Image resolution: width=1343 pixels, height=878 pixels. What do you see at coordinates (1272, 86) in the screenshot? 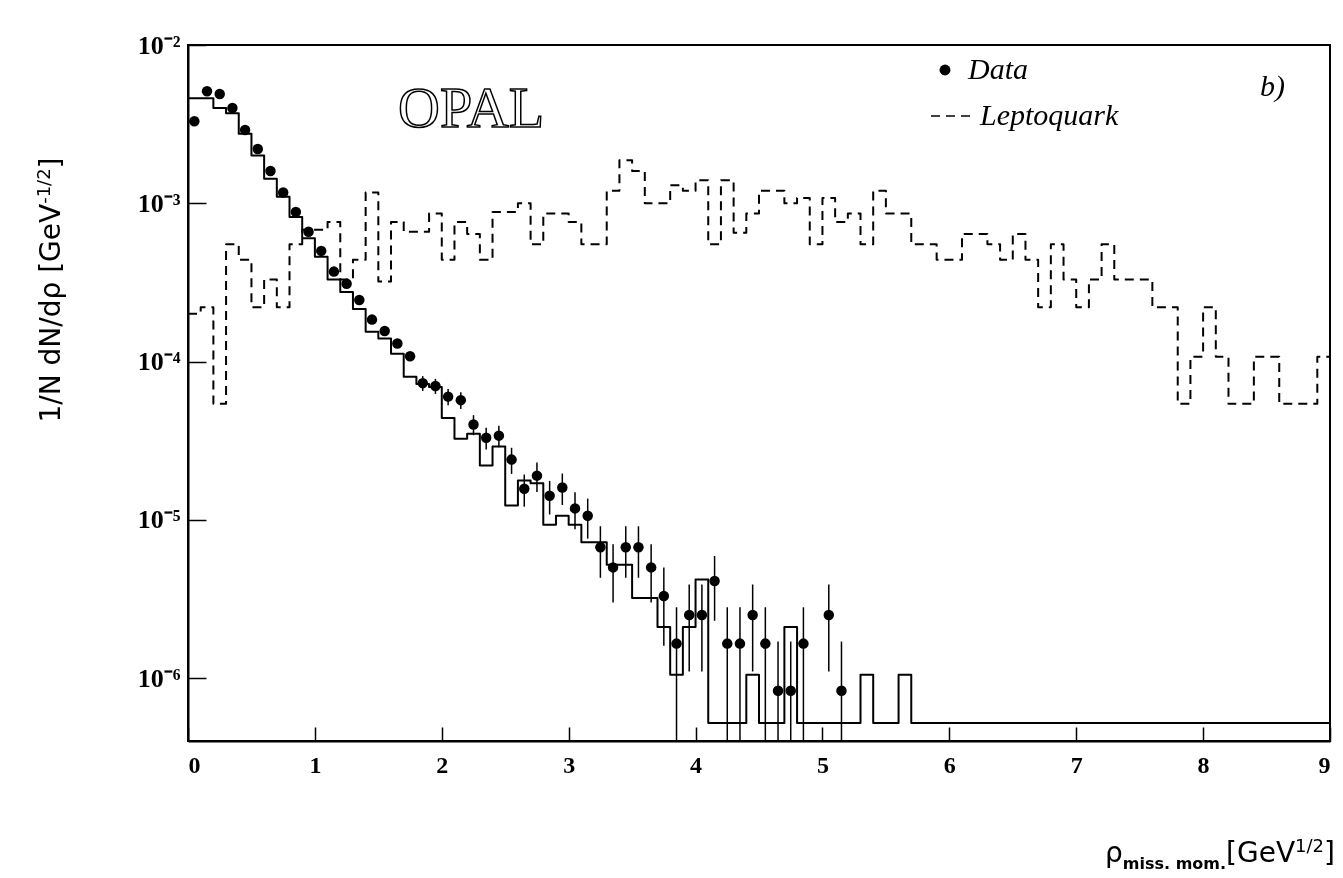
I see `annotation: b)` at bounding box center [1272, 86].